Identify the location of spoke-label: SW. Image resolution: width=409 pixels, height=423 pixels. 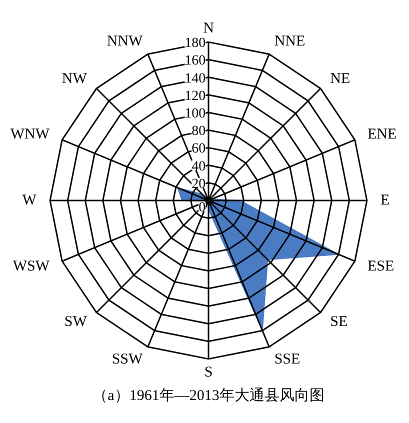
(76, 322).